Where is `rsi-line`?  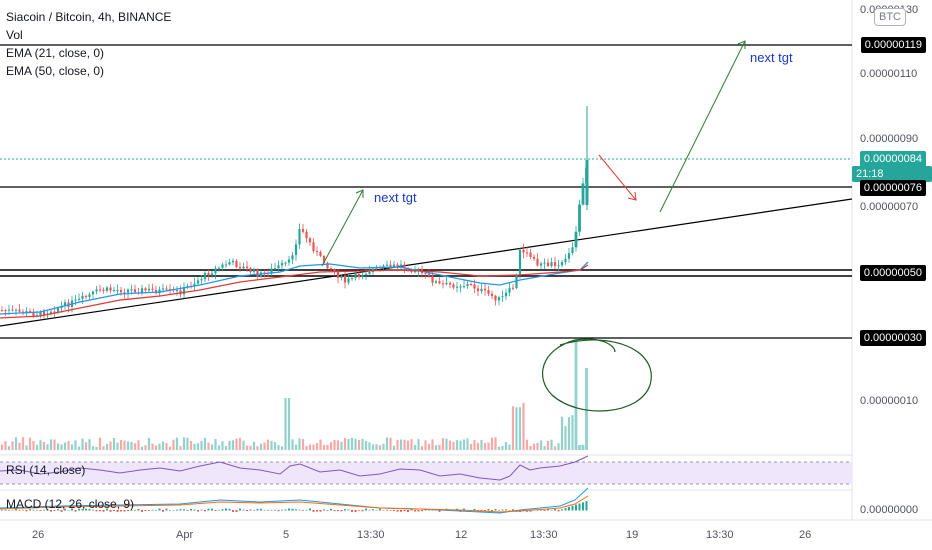
rsi-line is located at coordinates (294, 468).